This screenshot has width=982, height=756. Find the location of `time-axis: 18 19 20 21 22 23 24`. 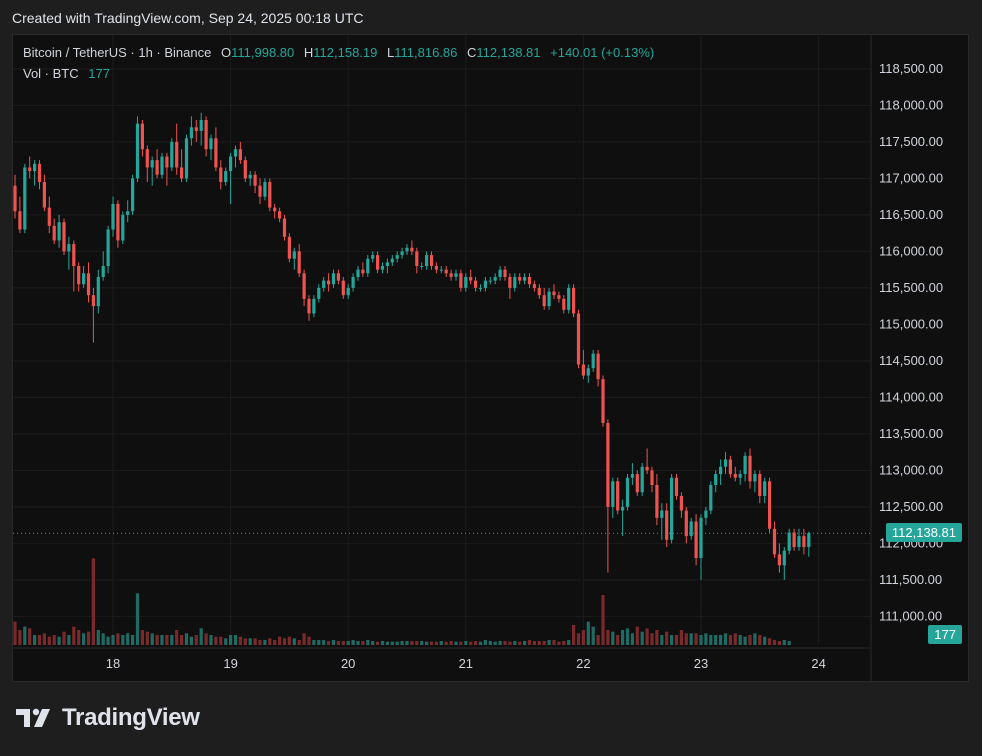

time-axis: 18 19 20 21 22 23 24 is located at coordinates (466, 663).